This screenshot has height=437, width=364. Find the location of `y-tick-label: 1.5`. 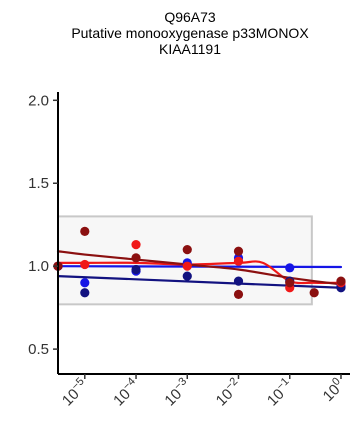

y-tick-label: 1.5 is located at coordinates (38, 183).